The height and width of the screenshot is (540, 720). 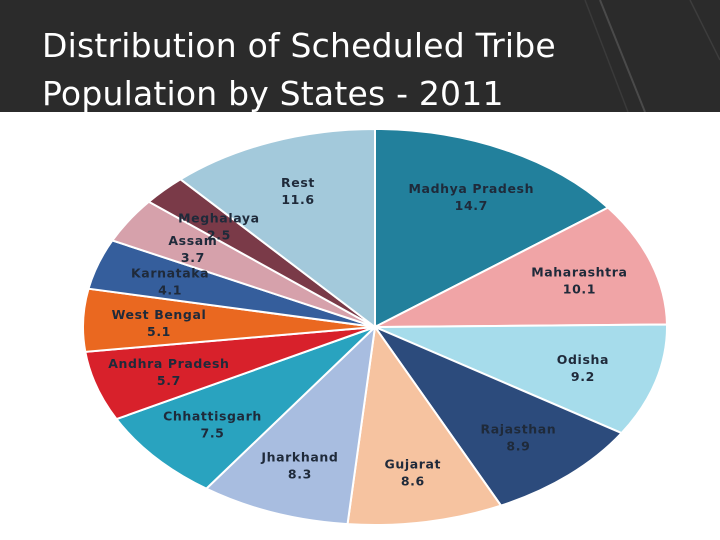 I want to click on slide-title-line-2: Population by States - 2011, so click(x=273, y=93).